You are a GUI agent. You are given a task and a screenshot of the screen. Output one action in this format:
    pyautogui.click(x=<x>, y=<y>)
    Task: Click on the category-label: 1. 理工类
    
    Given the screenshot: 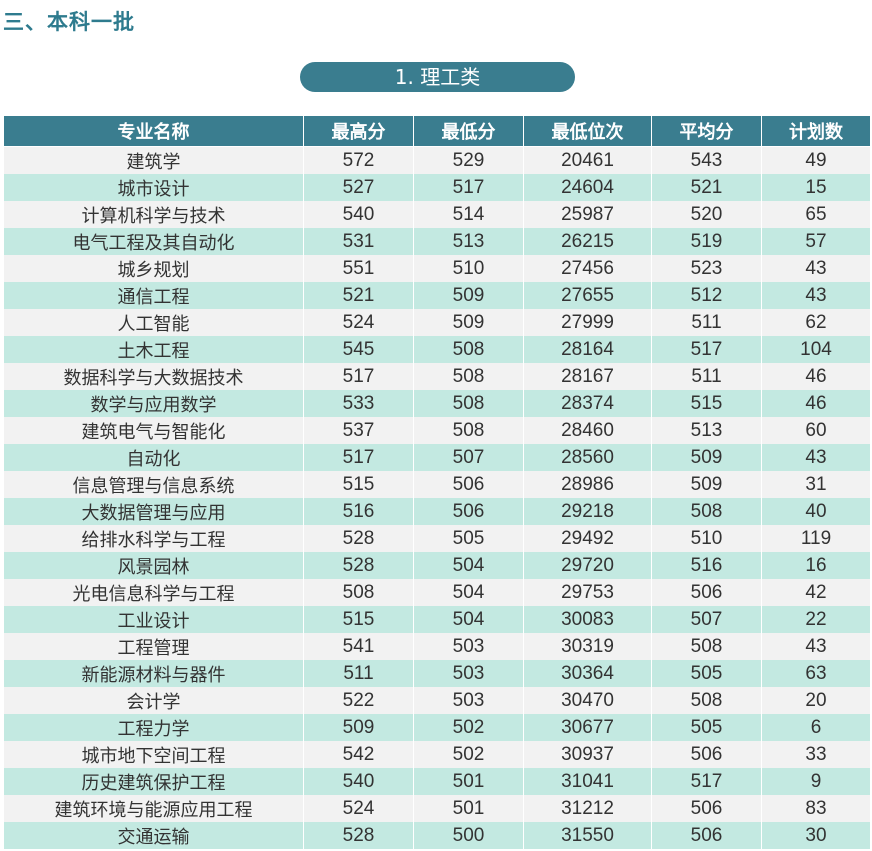 What is the action you would take?
    pyautogui.click(x=437, y=77)
    